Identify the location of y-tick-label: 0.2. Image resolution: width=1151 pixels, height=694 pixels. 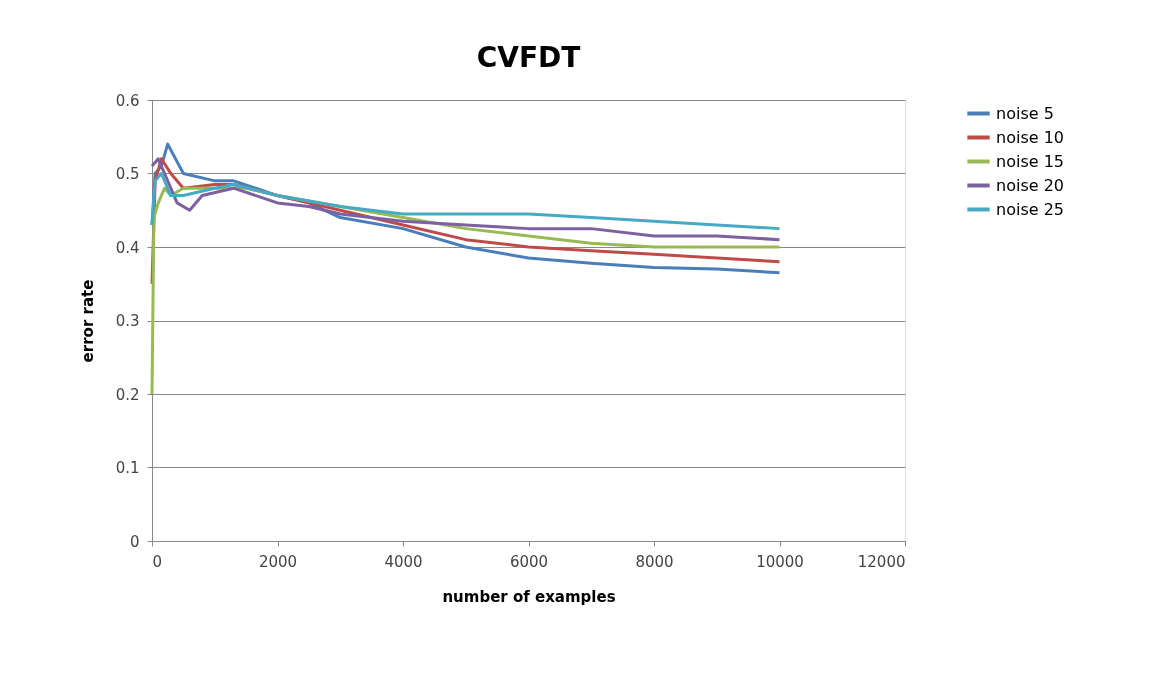
(127, 394).